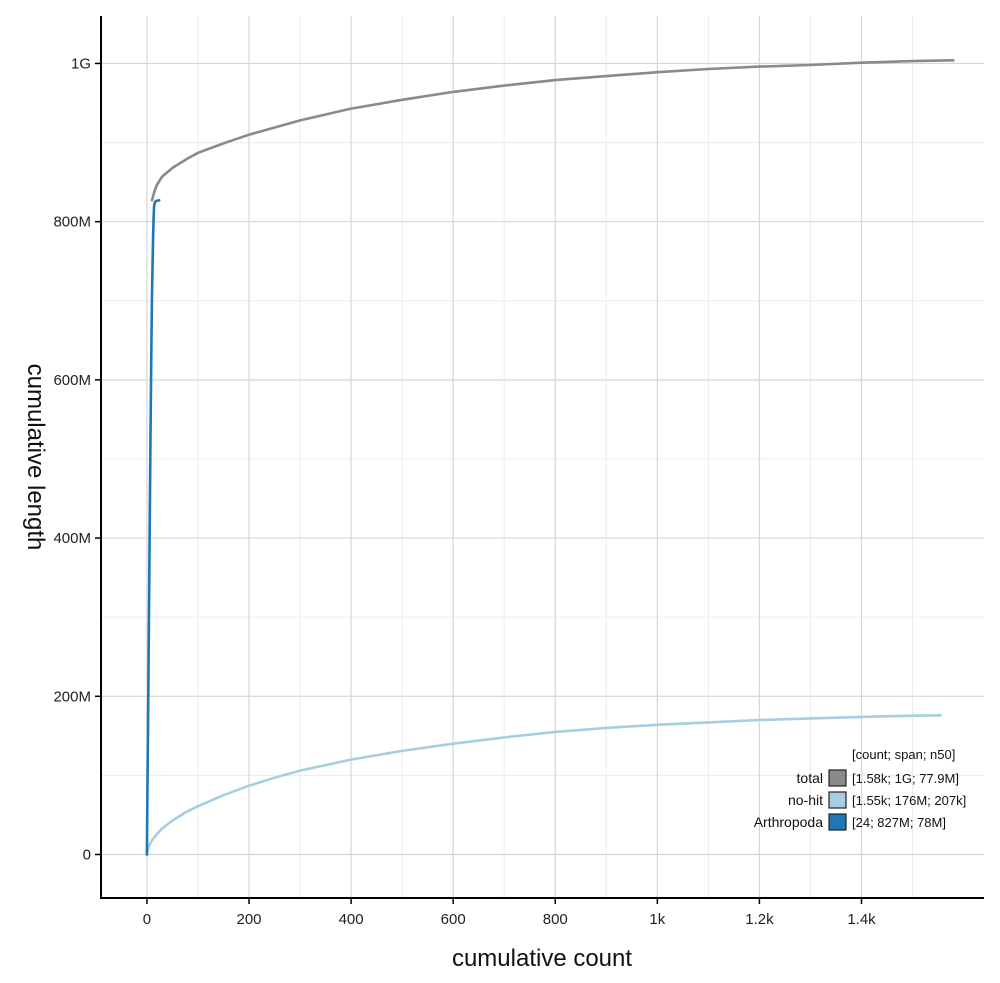 This screenshot has height=983, width=1000. I want to click on x-axis-title: cumulative count, so click(542, 958).